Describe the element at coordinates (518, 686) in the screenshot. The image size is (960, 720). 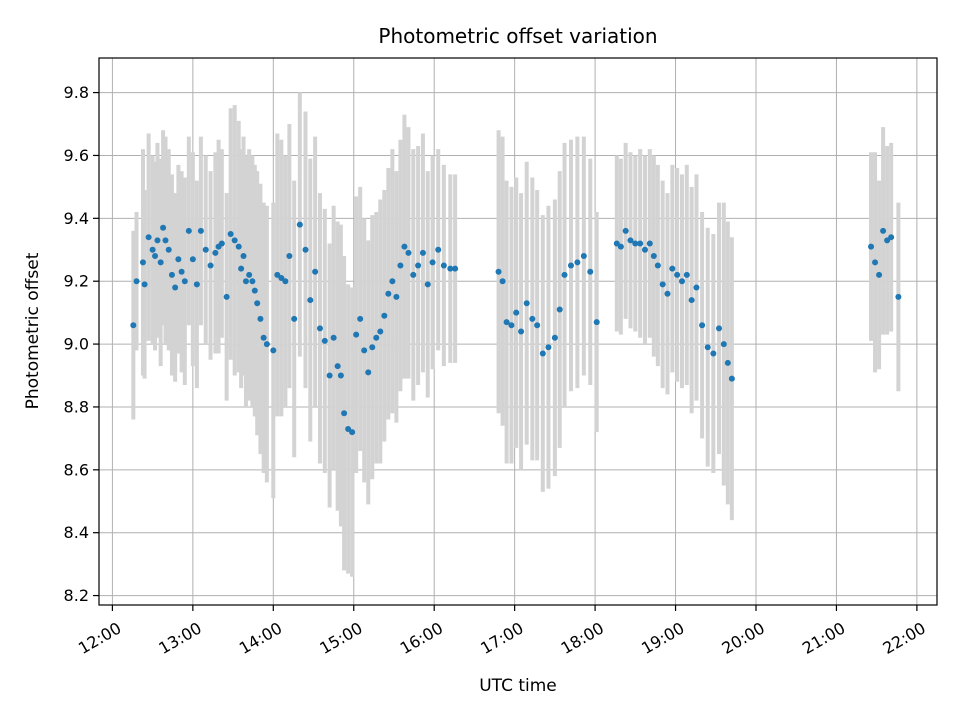
I see `x-axis-label: UTC time` at that location.